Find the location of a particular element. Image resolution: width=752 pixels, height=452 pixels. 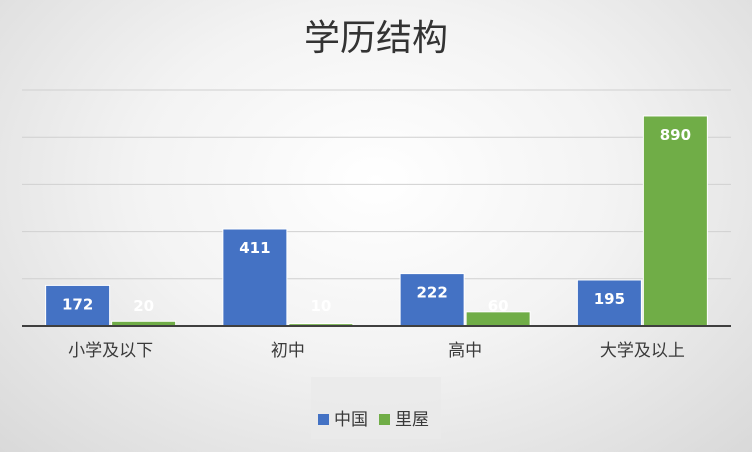

chart-title: 学历结构 is located at coordinates (376, 38).